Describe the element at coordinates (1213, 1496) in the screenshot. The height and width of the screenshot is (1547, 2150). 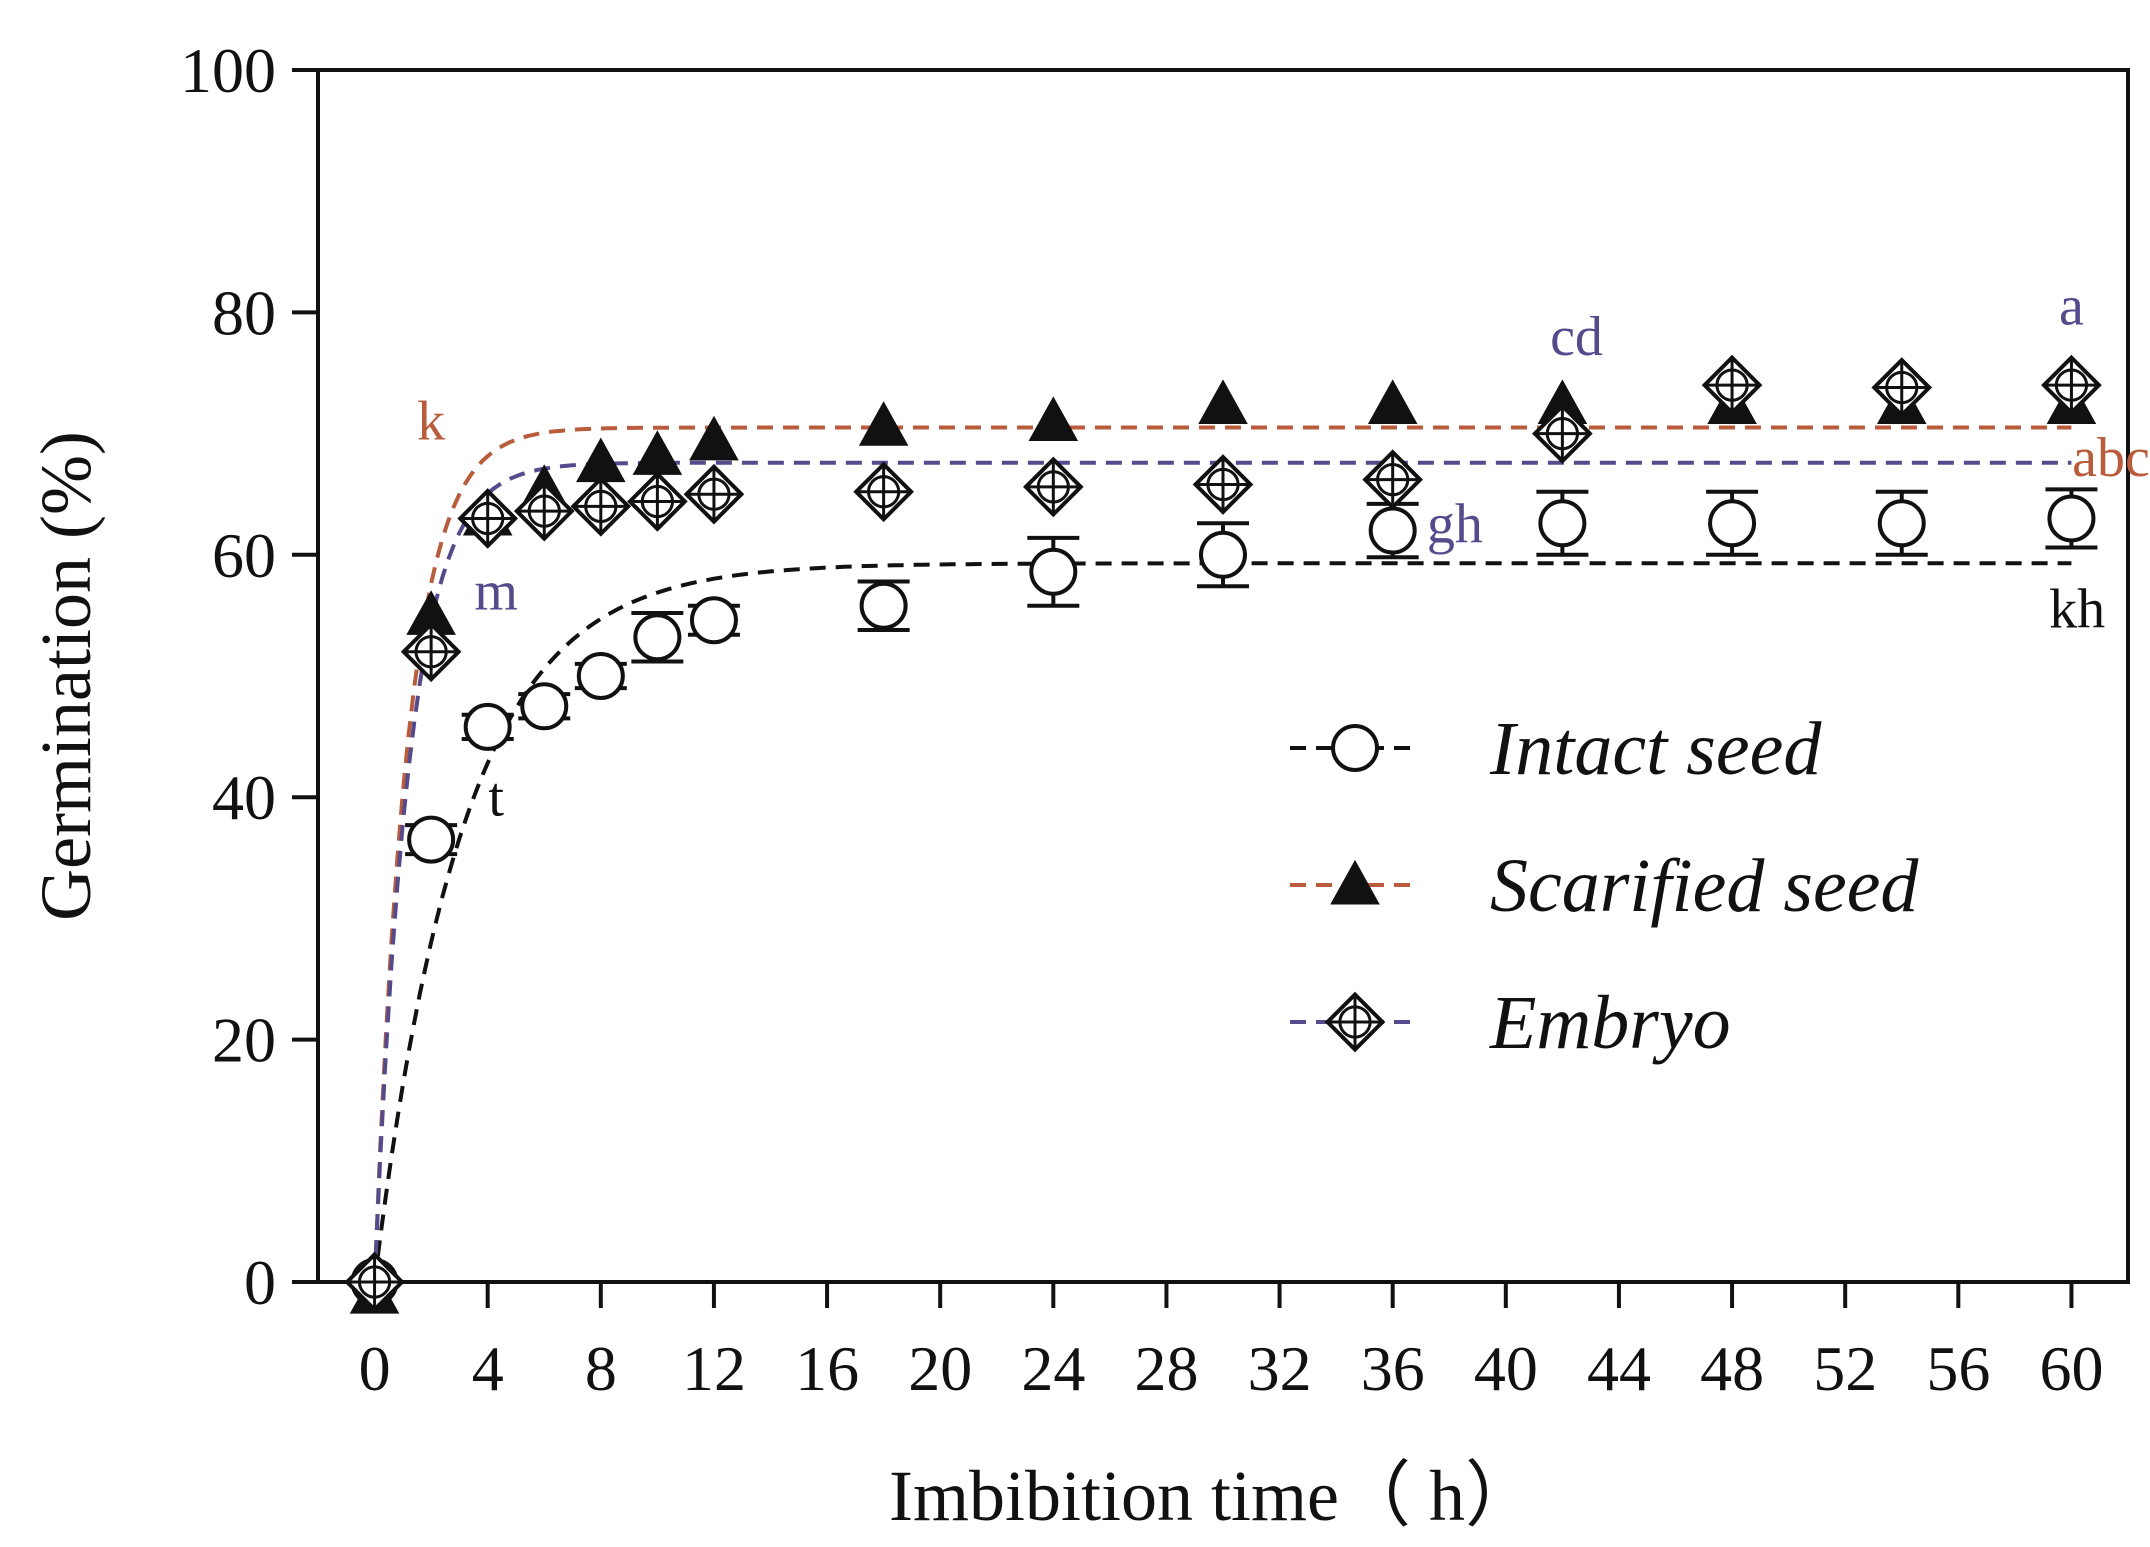
I see `x-axis-title: Imbibition time（ h）` at that location.